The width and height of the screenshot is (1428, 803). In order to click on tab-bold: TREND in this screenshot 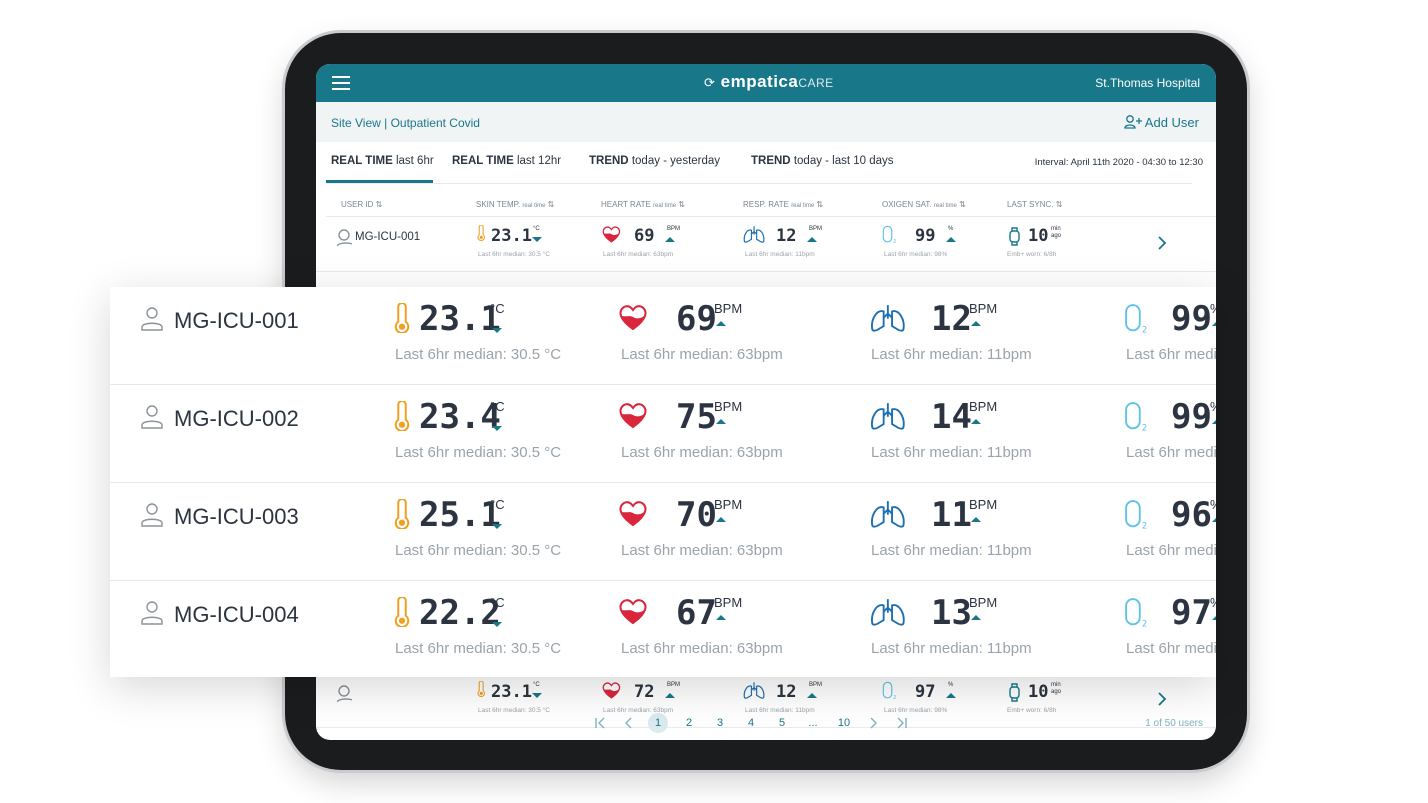, I will do `click(771, 161)`.